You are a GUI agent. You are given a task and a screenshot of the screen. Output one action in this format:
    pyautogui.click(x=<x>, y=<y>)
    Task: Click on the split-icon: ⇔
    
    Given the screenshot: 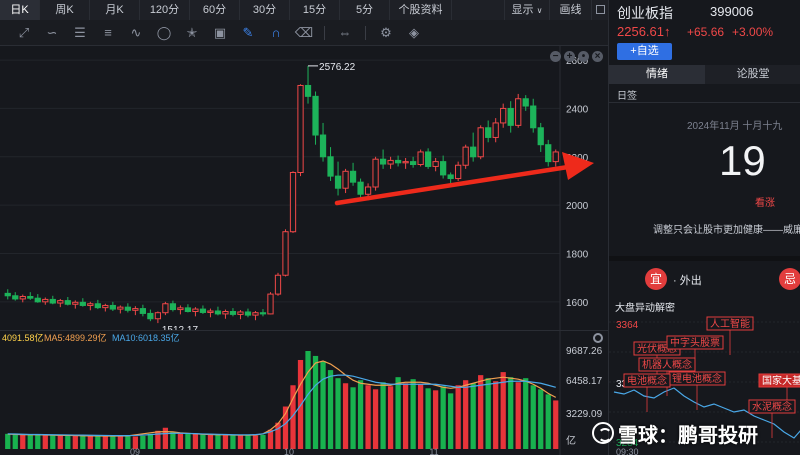 What is the action you would take?
    pyautogui.click(x=345, y=32)
    